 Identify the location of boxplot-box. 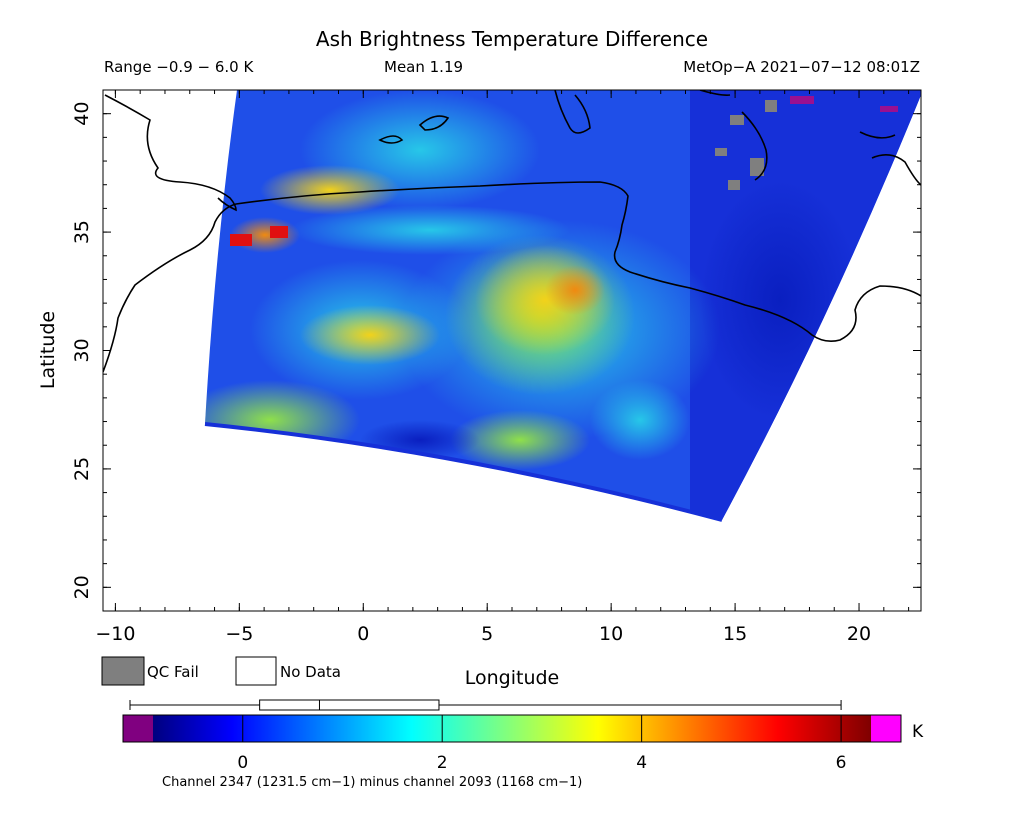
(349, 705).